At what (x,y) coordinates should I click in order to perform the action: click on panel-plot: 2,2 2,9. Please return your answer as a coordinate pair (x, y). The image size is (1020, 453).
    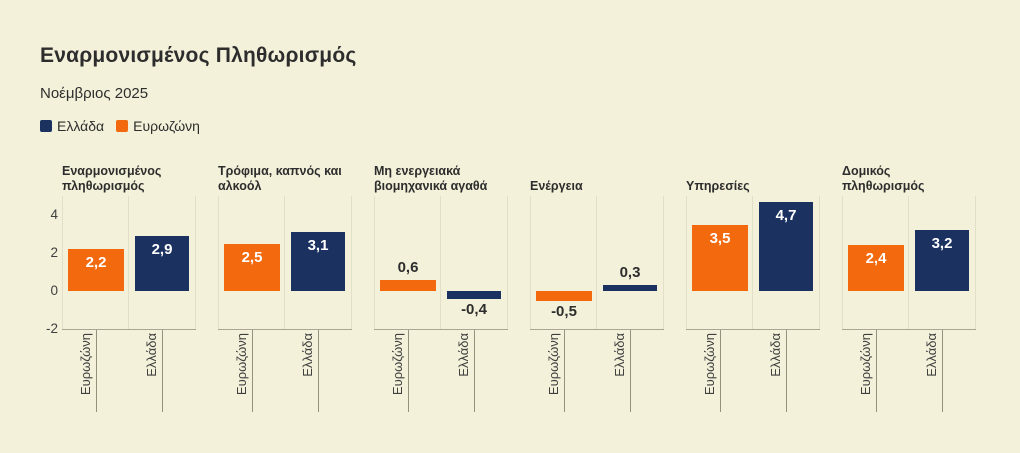
    Looking at the image, I should click on (129, 263).